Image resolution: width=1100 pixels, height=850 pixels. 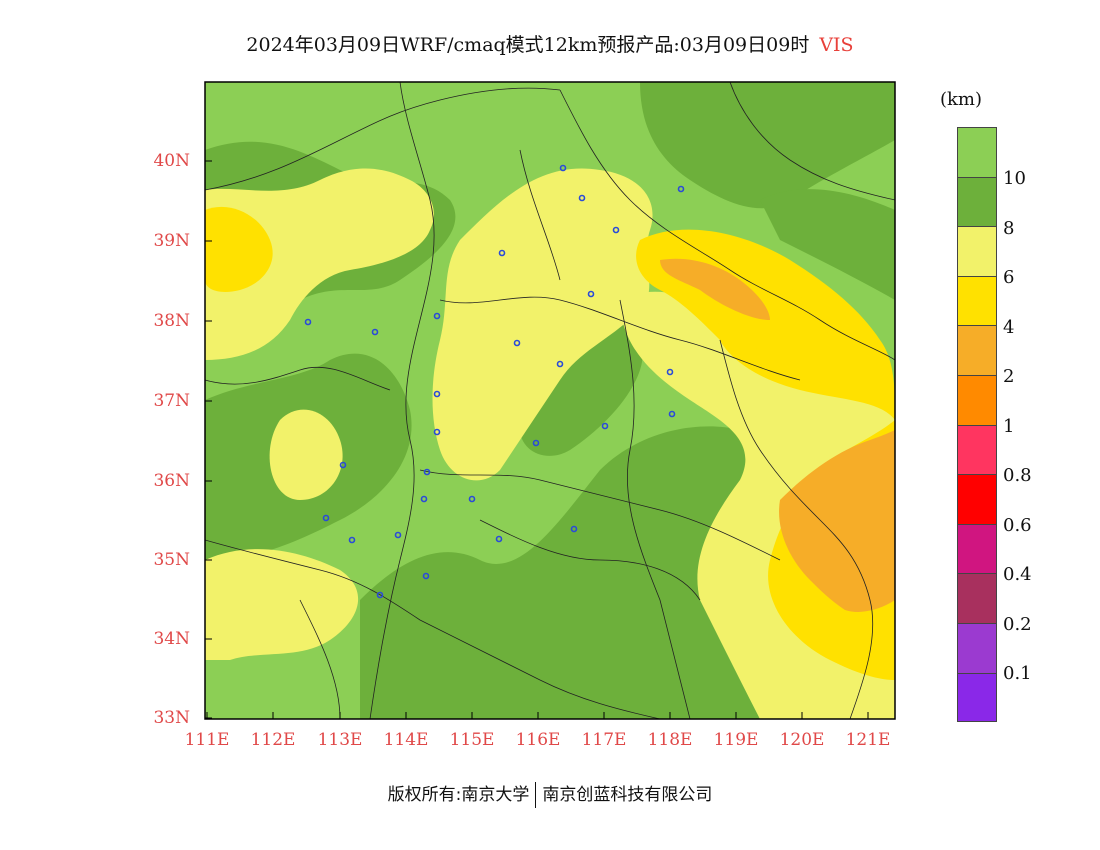 I want to click on lon-label-117e: 117E, so click(x=604, y=740).